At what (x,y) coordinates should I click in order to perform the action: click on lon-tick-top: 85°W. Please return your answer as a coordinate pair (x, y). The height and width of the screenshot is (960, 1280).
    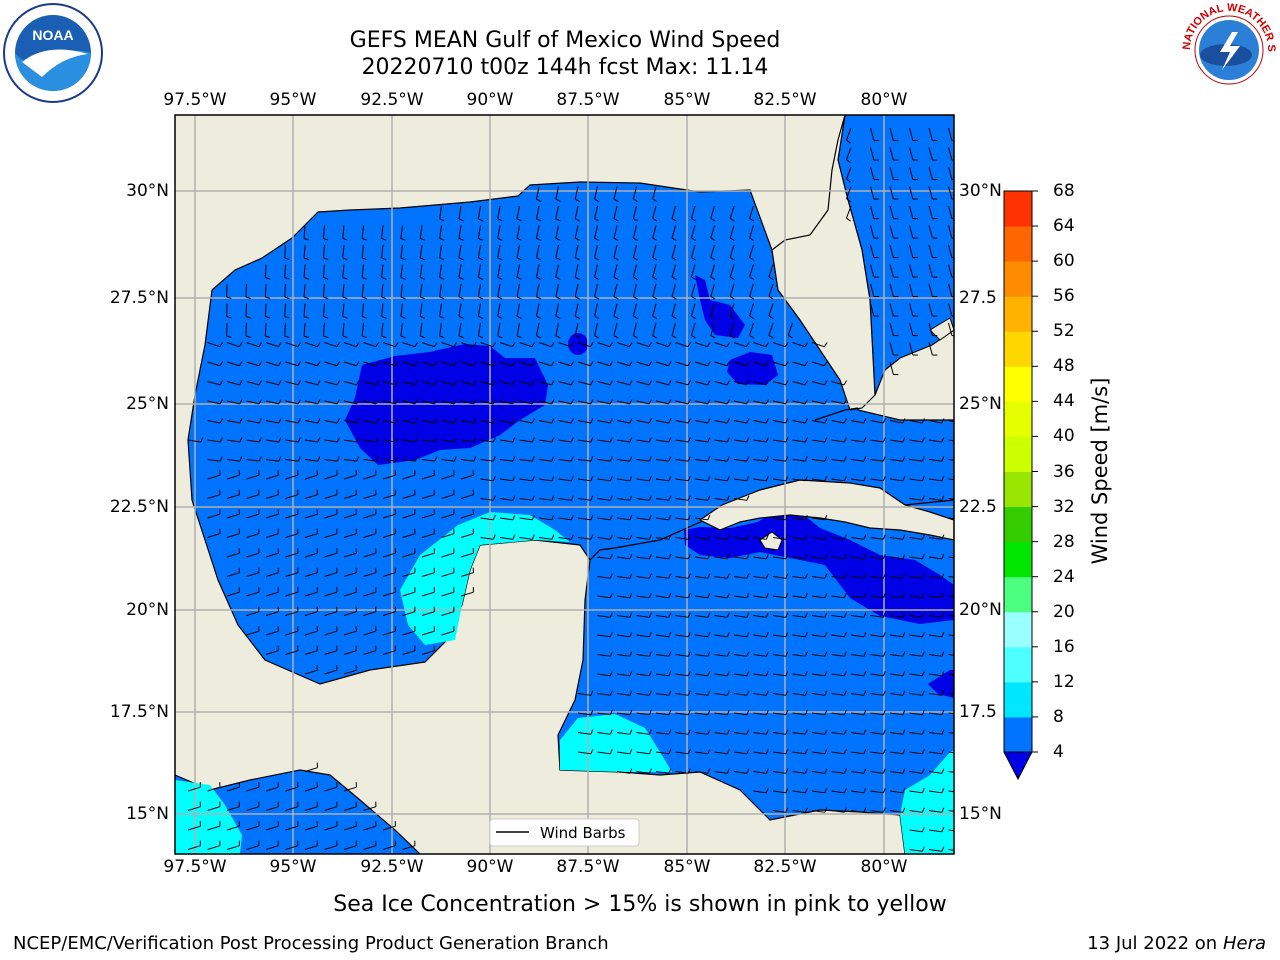
    Looking at the image, I should click on (687, 100).